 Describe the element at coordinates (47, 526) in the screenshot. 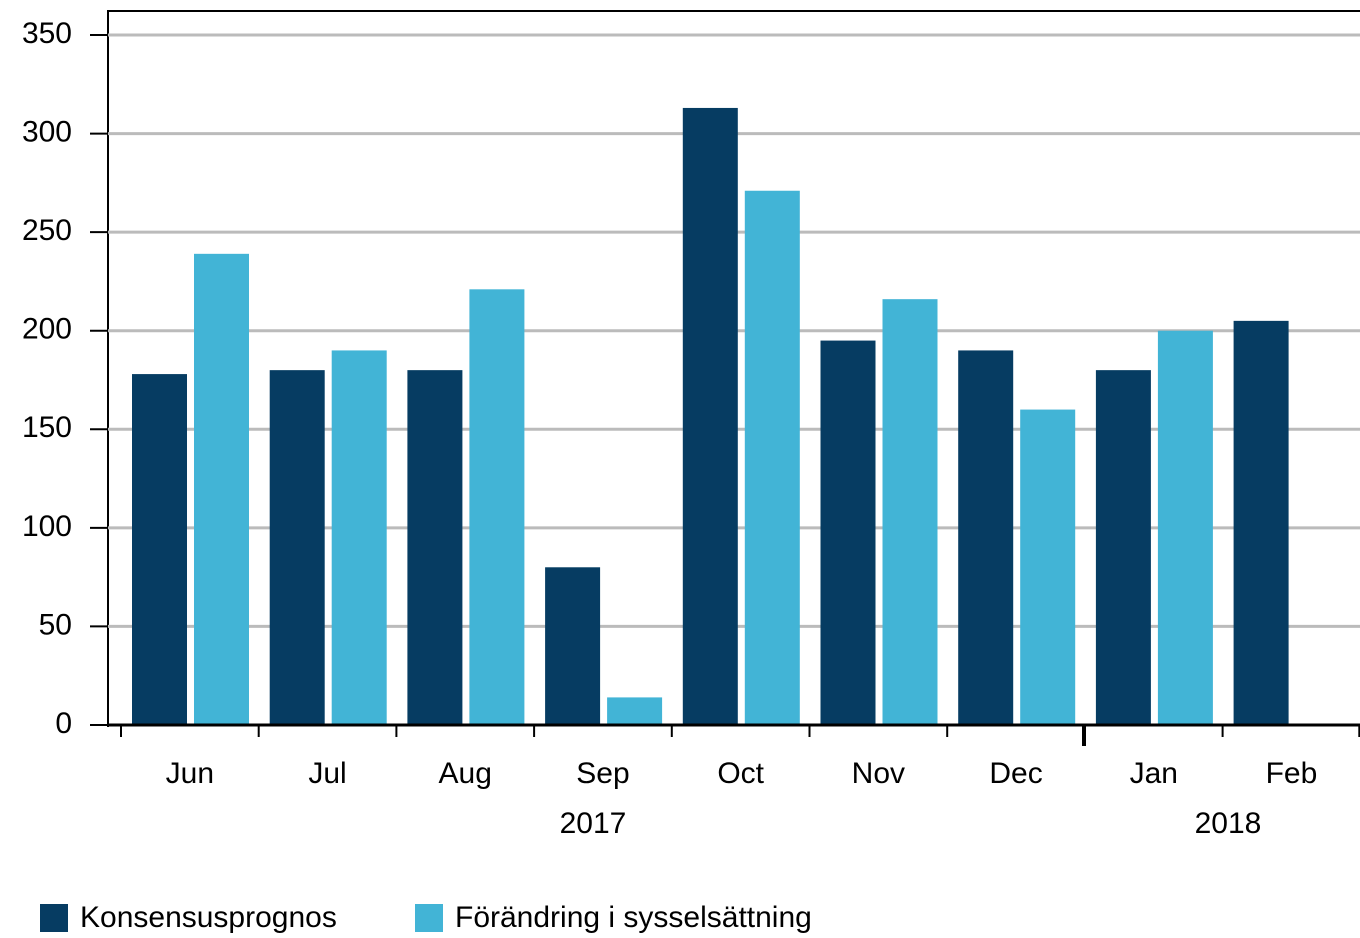

I see `y-tick-label: 100` at that location.